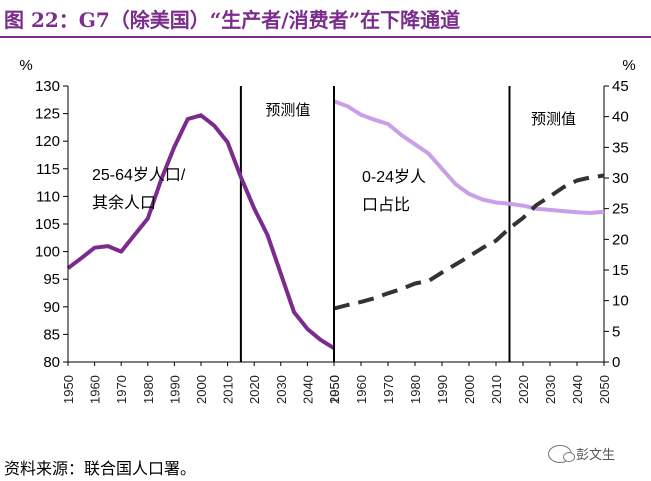 The image size is (651, 481). What do you see at coordinates (442, 389) in the screenshot?
I see `x-tick-label-right: 1990` at bounding box center [442, 389].